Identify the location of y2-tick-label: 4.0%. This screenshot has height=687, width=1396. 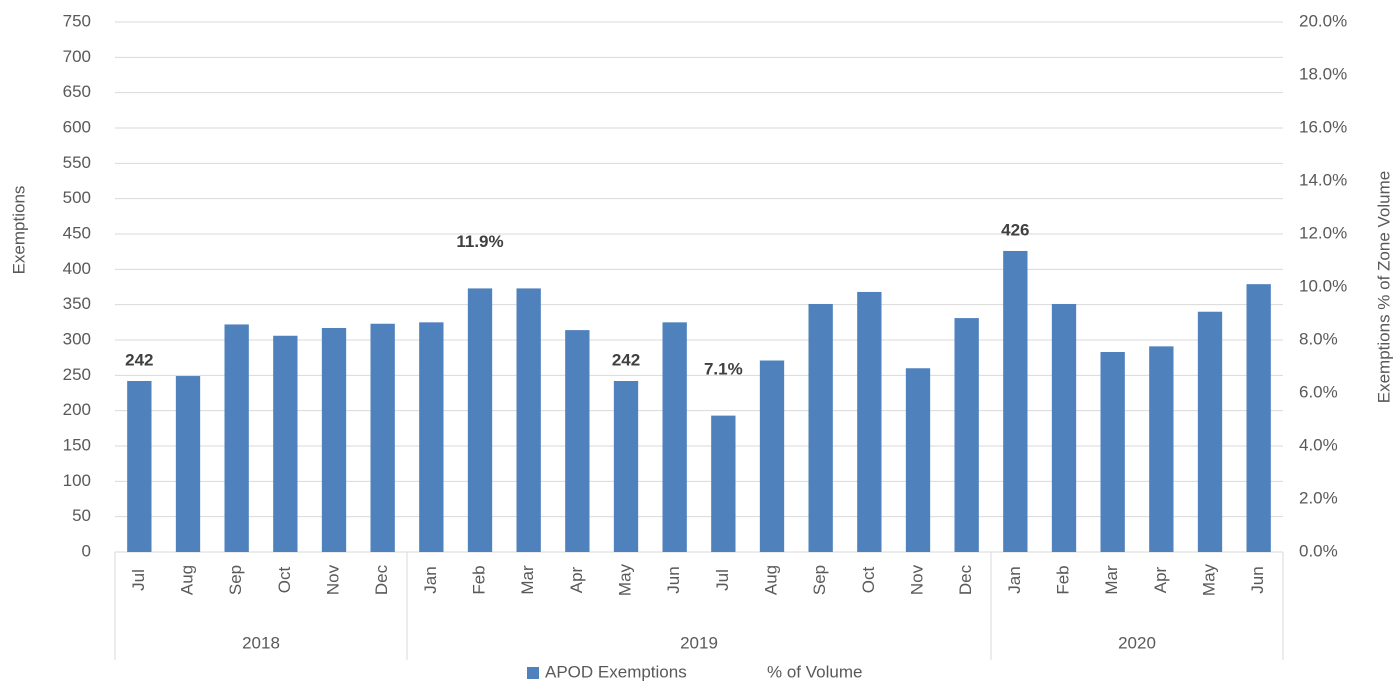
(1318, 444).